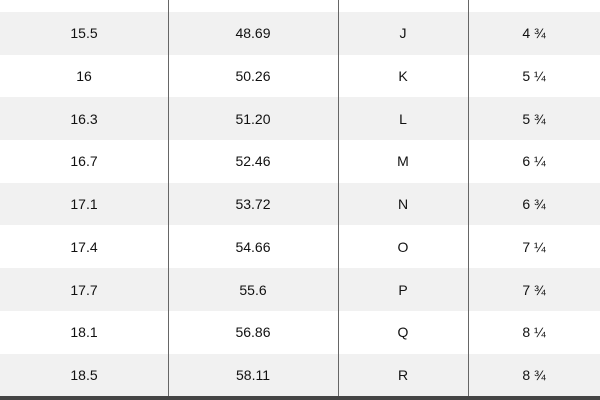 This screenshot has height=400, width=600. What do you see at coordinates (403, 204) in the screenshot?
I see `table-cell: N` at bounding box center [403, 204].